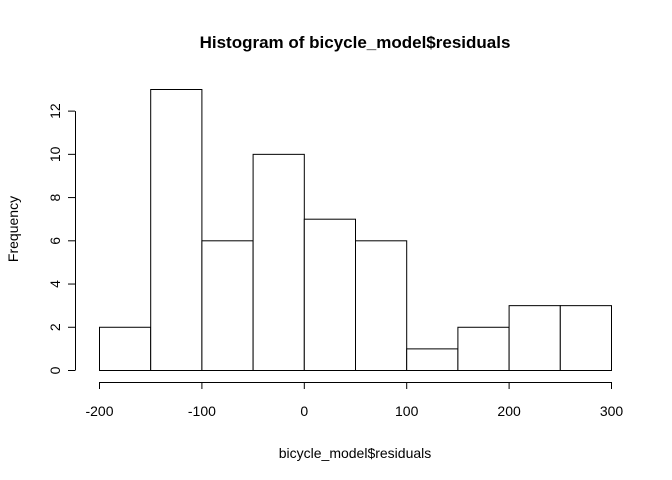 The height and width of the screenshot is (480, 672). Describe the element at coordinates (55, 327) in the screenshot. I see `y-tick-label-1: 2` at that location.